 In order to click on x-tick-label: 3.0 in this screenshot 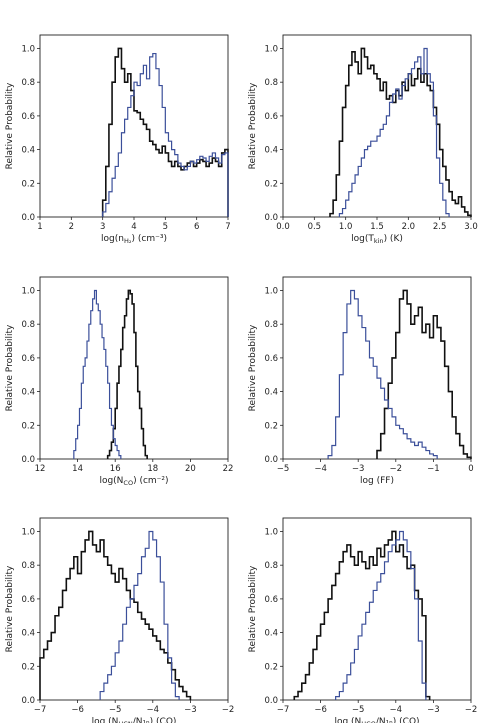, I will do `click(471, 227)`.